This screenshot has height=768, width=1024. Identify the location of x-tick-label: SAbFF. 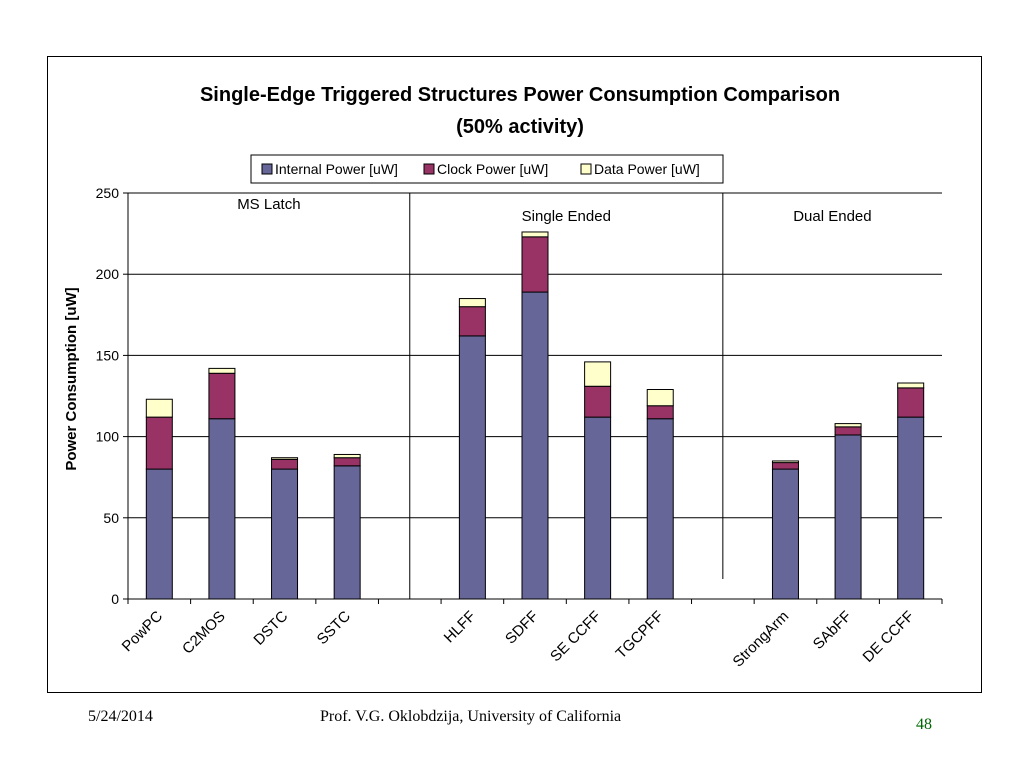
(832, 630).